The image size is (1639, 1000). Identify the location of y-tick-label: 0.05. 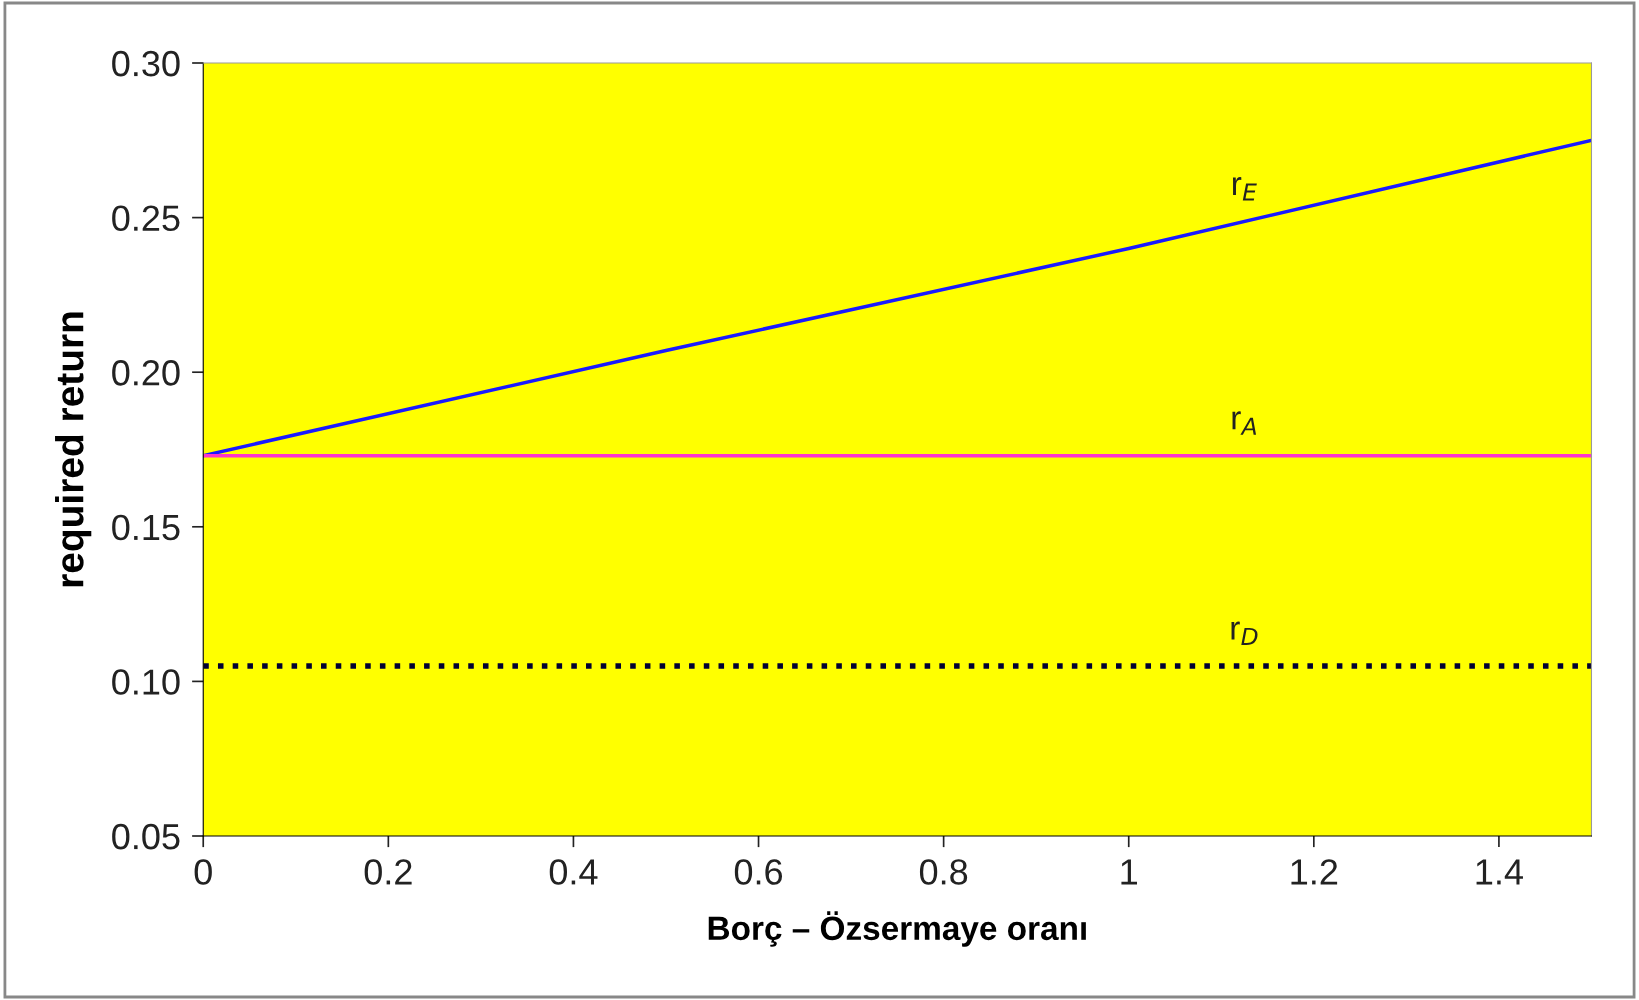
(146, 836).